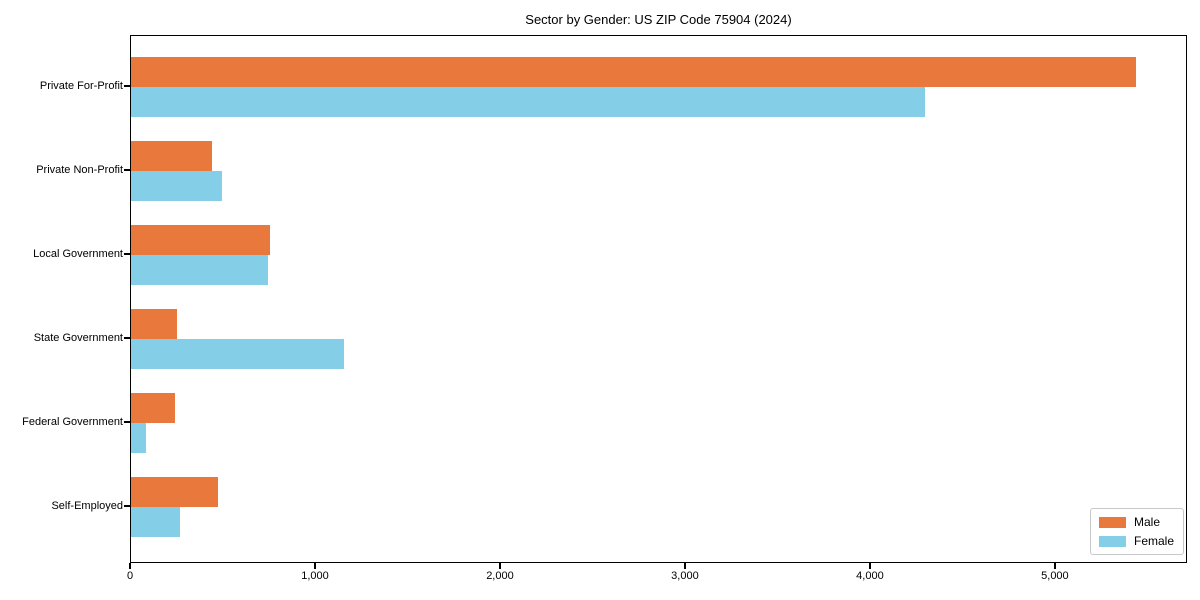  I want to click on bar-male-private-for-profit, so click(633, 72).